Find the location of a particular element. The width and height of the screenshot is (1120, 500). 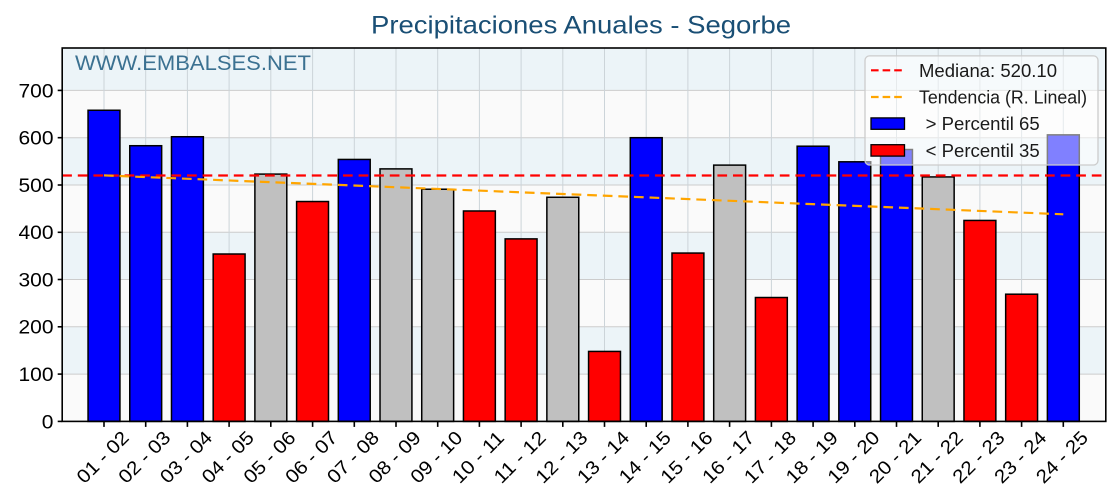

svg-text: WWW.EMBALSES.NET is located at coordinates (193, 63).